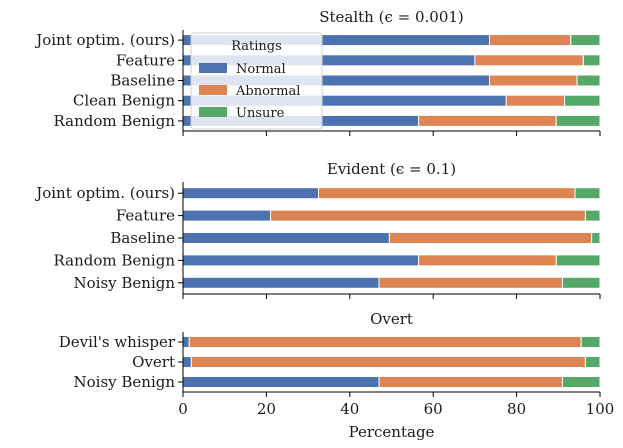  Describe the element at coordinates (392, 432) in the screenshot. I see `x-axis-label: Percentage` at that location.